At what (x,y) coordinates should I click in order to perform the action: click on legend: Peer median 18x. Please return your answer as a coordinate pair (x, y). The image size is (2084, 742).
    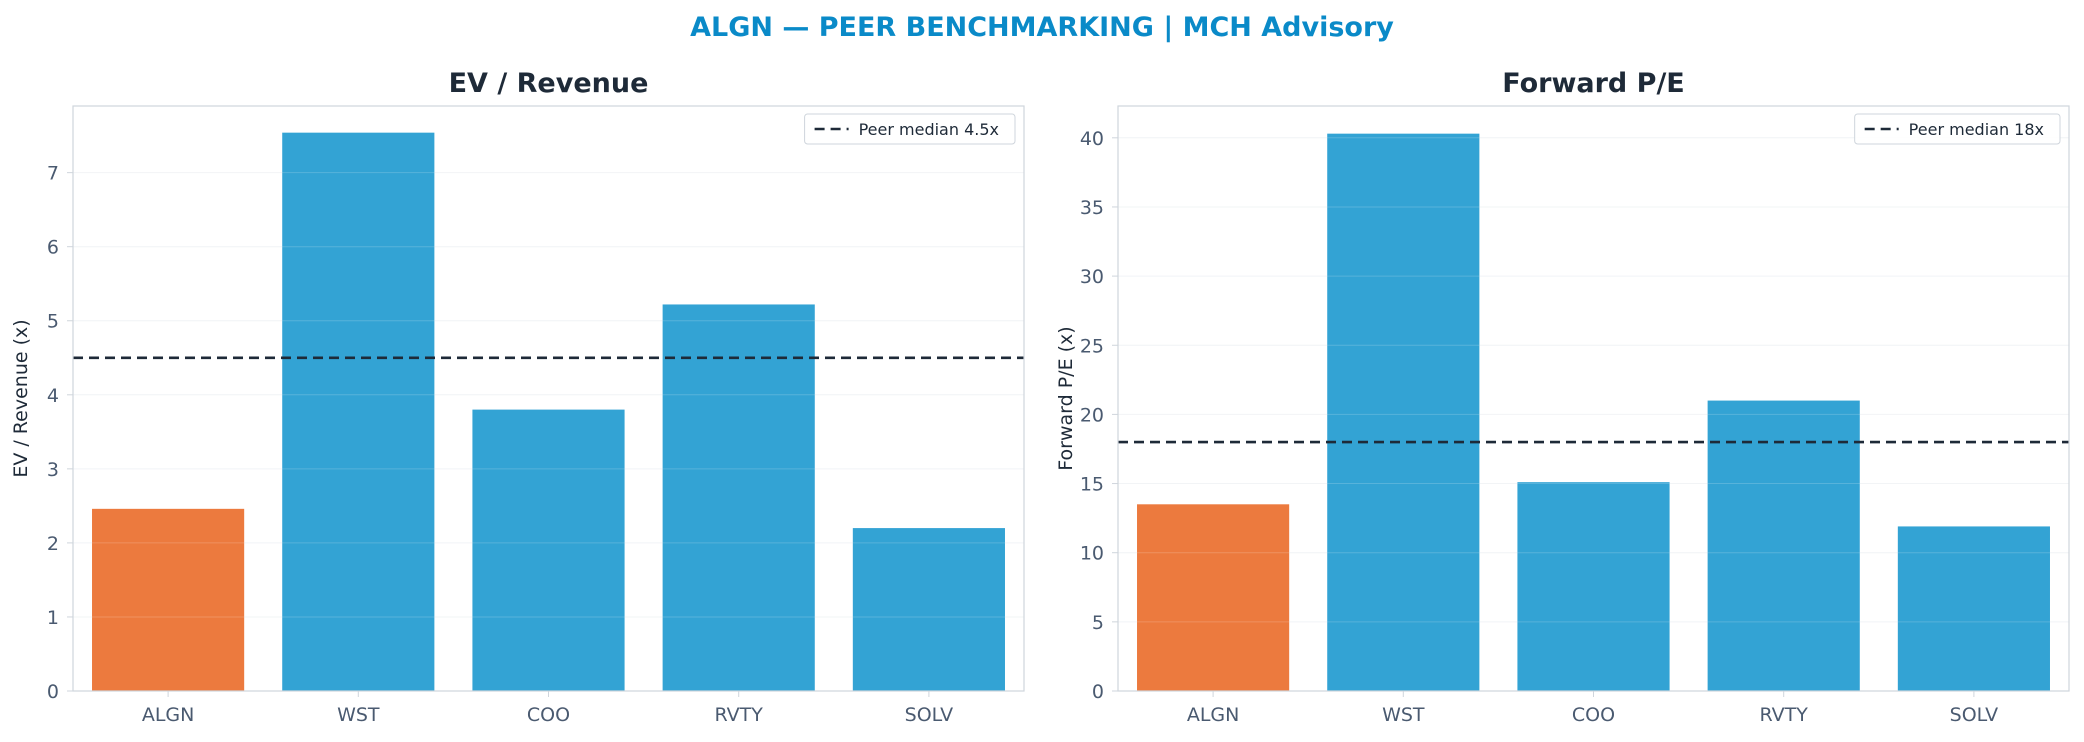
    Looking at the image, I should click on (1957, 129).